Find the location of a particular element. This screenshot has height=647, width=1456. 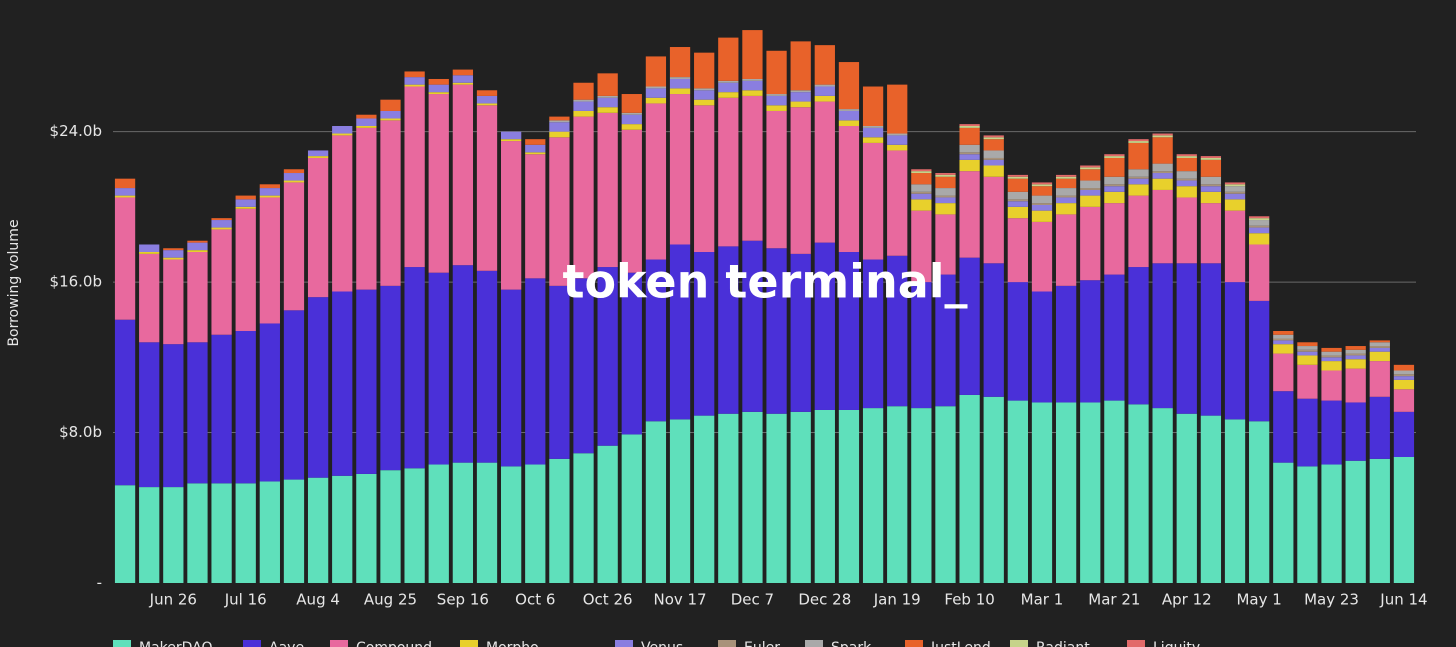

legend-label: Spark is located at coordinates (851, 643).